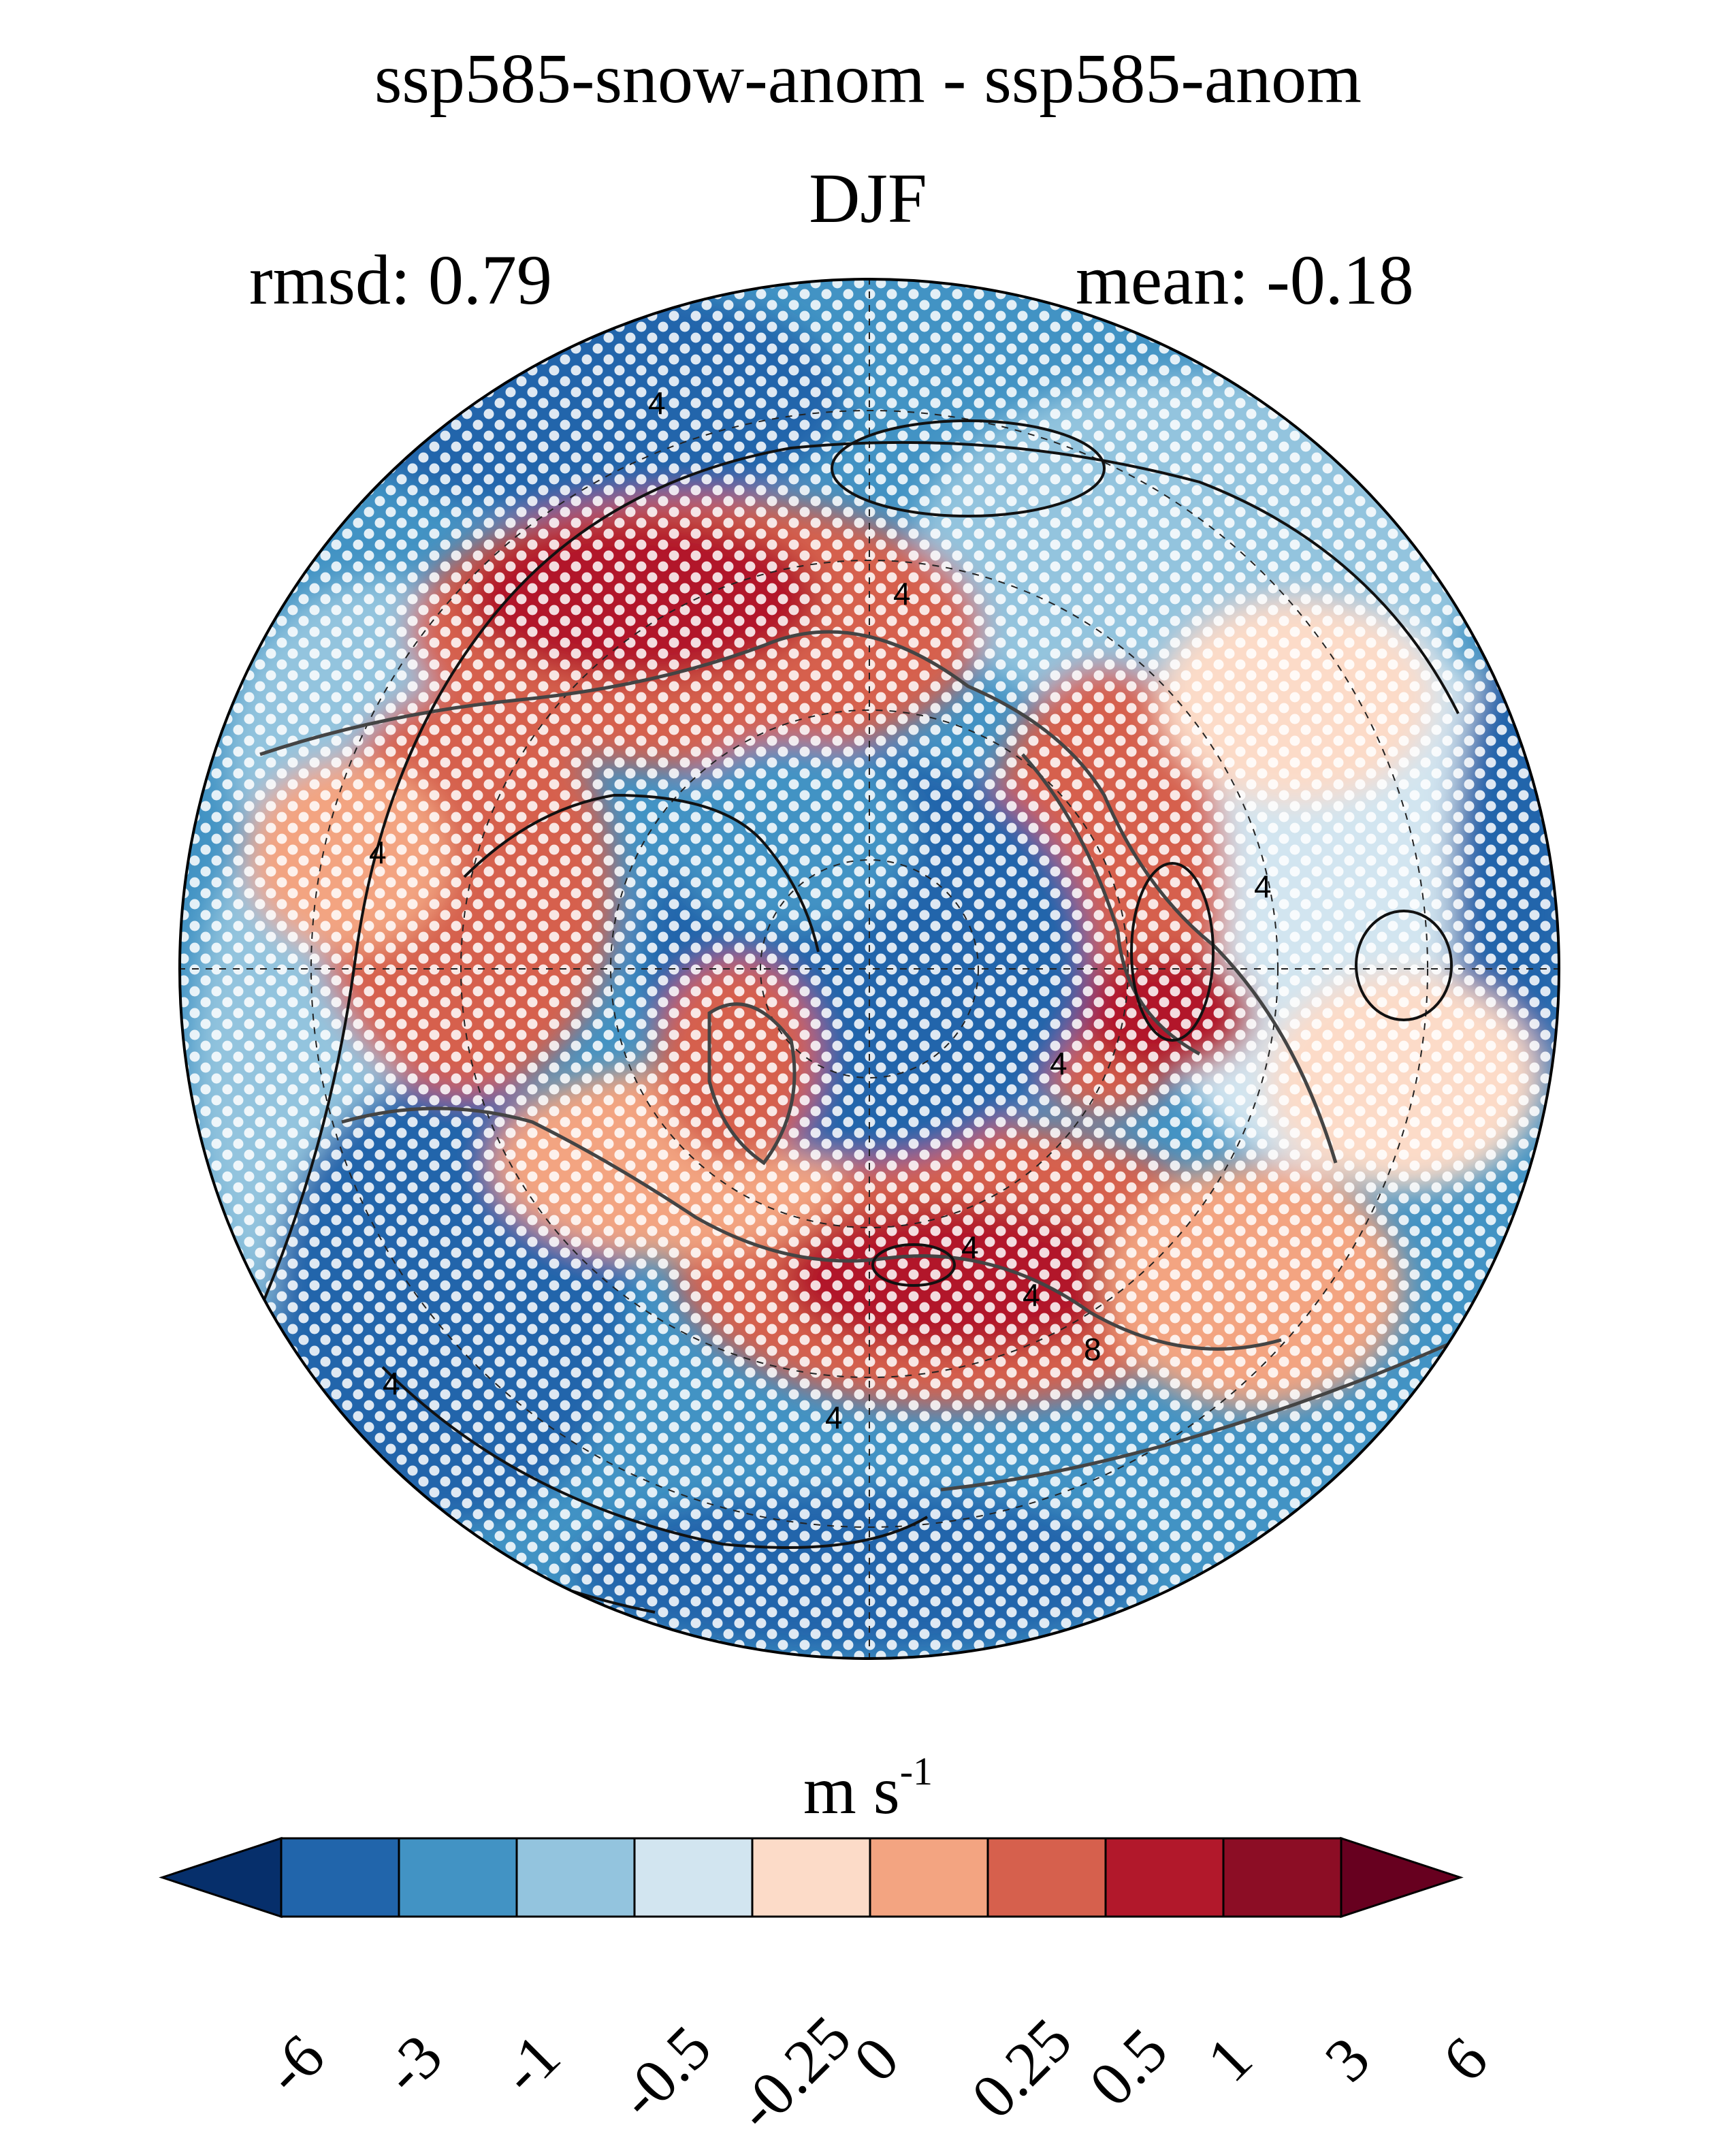 This screenshot has width=1736, height=2144. What do you see at coordinates (294, 2064) in the screenshot?
I see `colorbar-tick-label: -6` at bounding box center [294, 2064].